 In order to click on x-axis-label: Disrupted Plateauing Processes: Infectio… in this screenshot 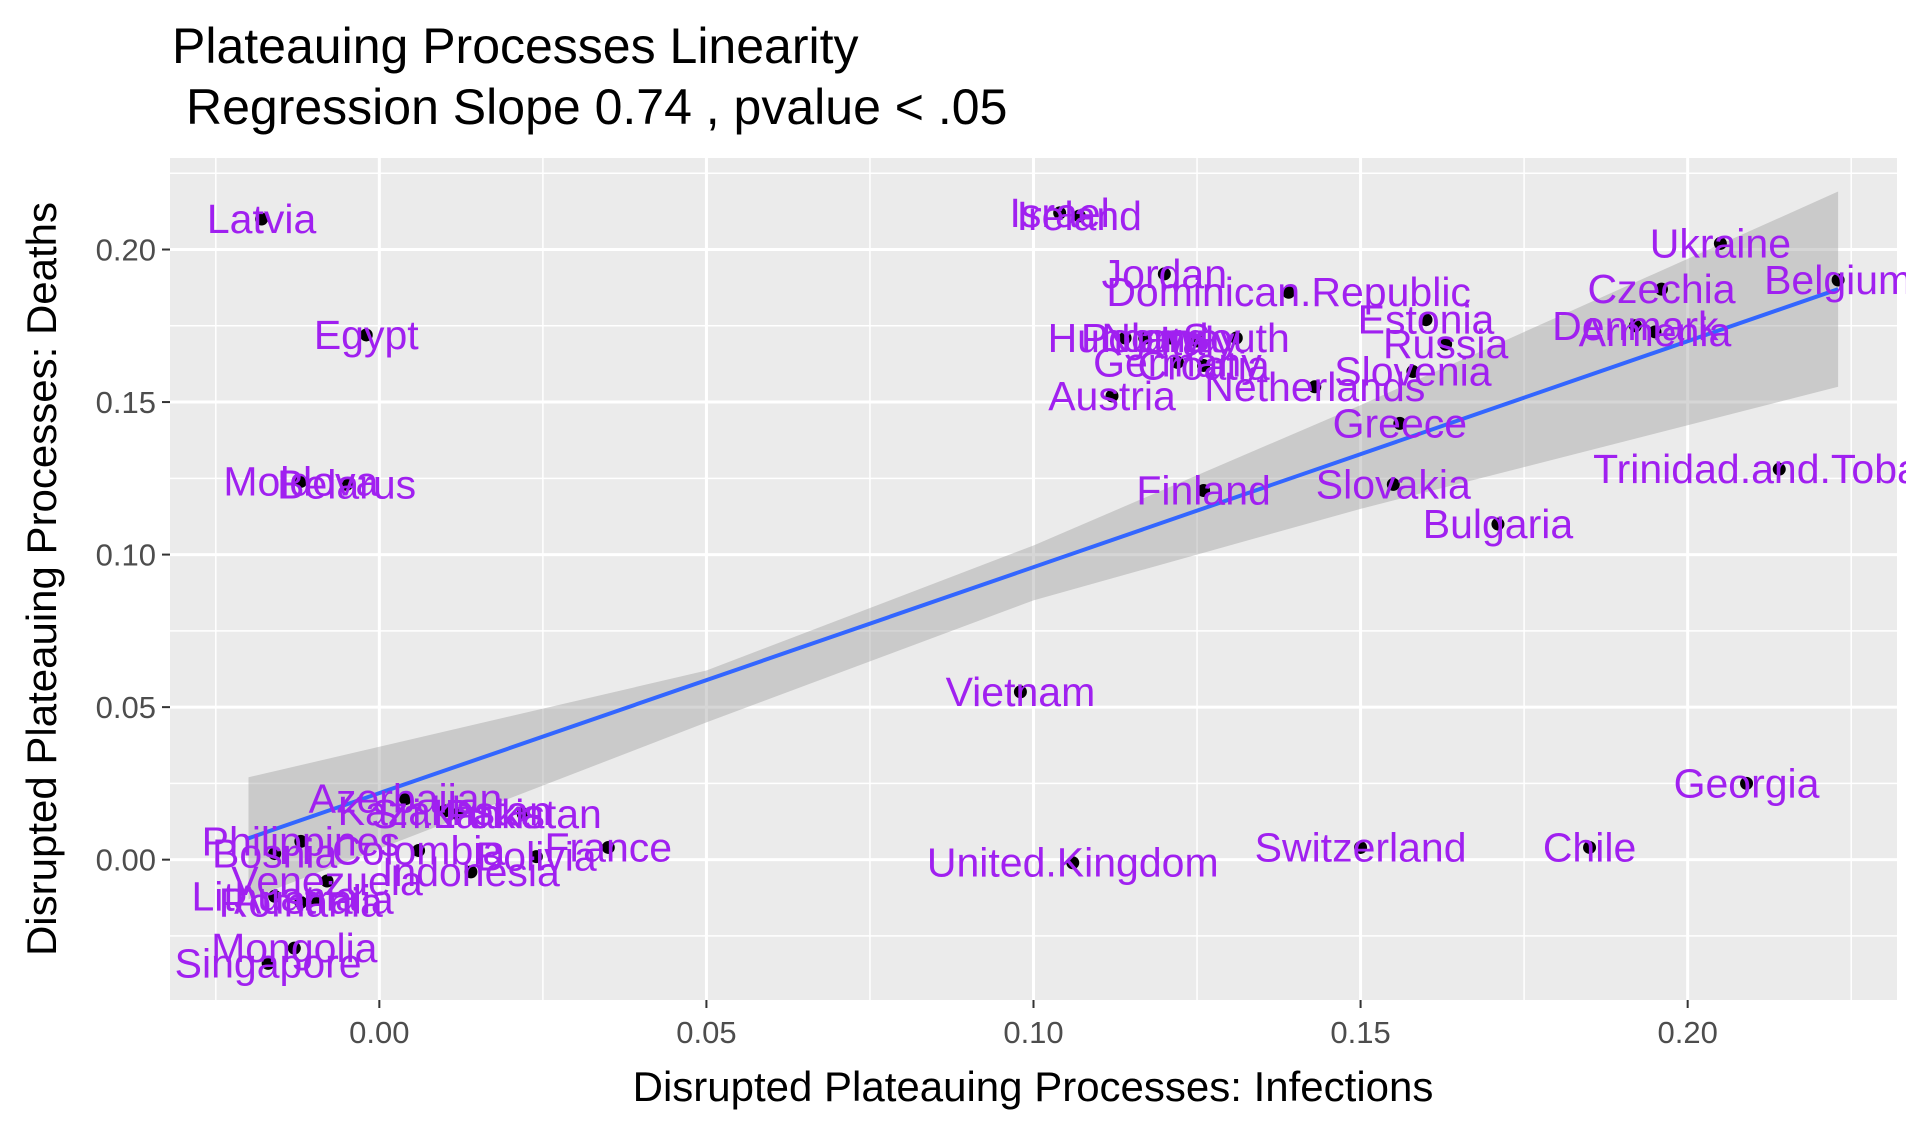, I will do `click(1033, 1086)`.